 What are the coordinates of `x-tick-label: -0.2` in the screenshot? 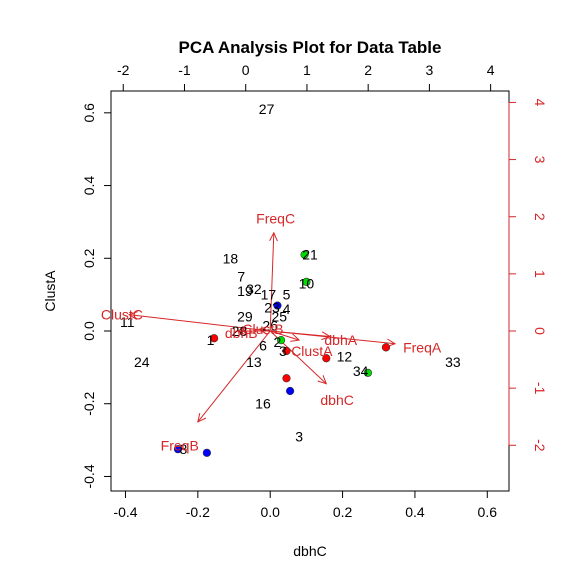 It's located at (198, 512).